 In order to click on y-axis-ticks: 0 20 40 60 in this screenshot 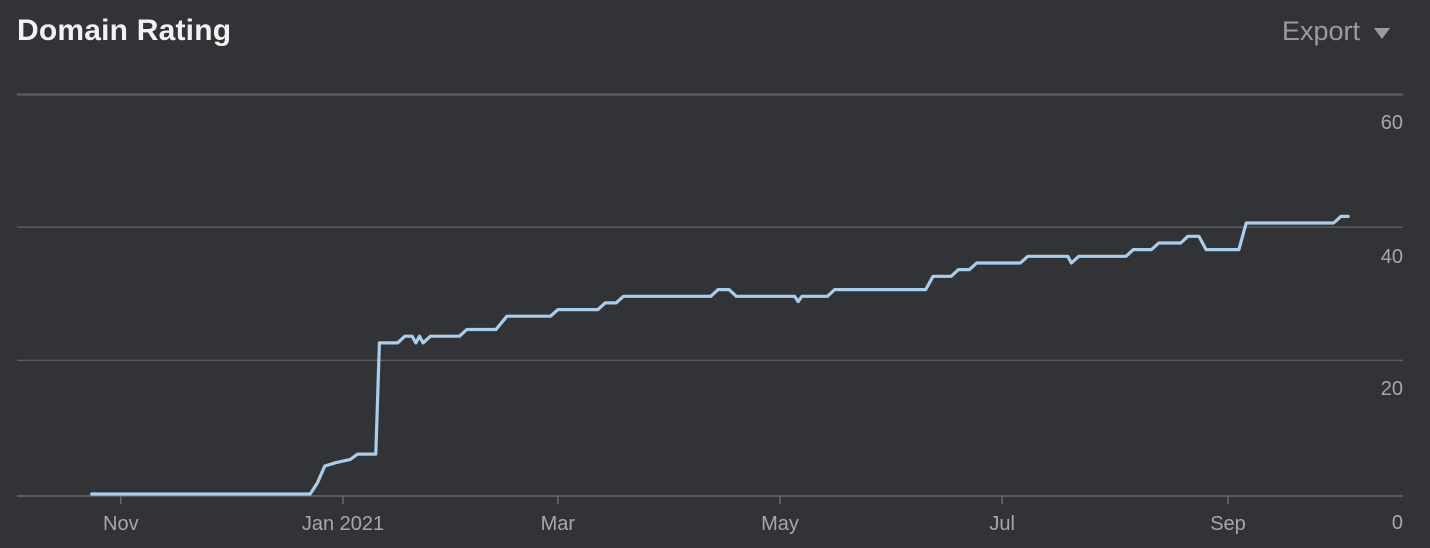, I will do `click(1392, 323)`.